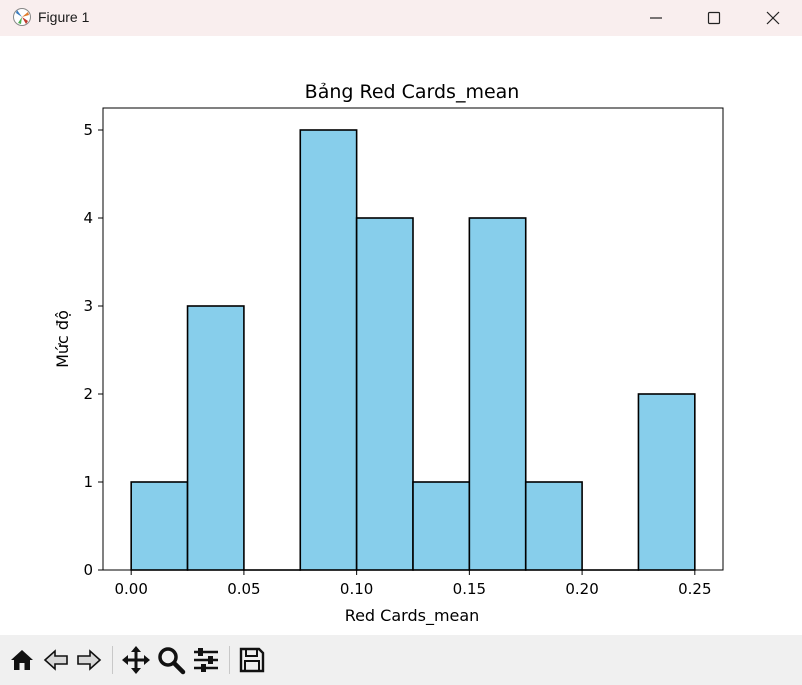 The width and height of the screenshot is (802, 685). Describe the element at coordinates (412, 616) in the screenshot. I see `x-axis-label: Red Cards_mean` at that location.